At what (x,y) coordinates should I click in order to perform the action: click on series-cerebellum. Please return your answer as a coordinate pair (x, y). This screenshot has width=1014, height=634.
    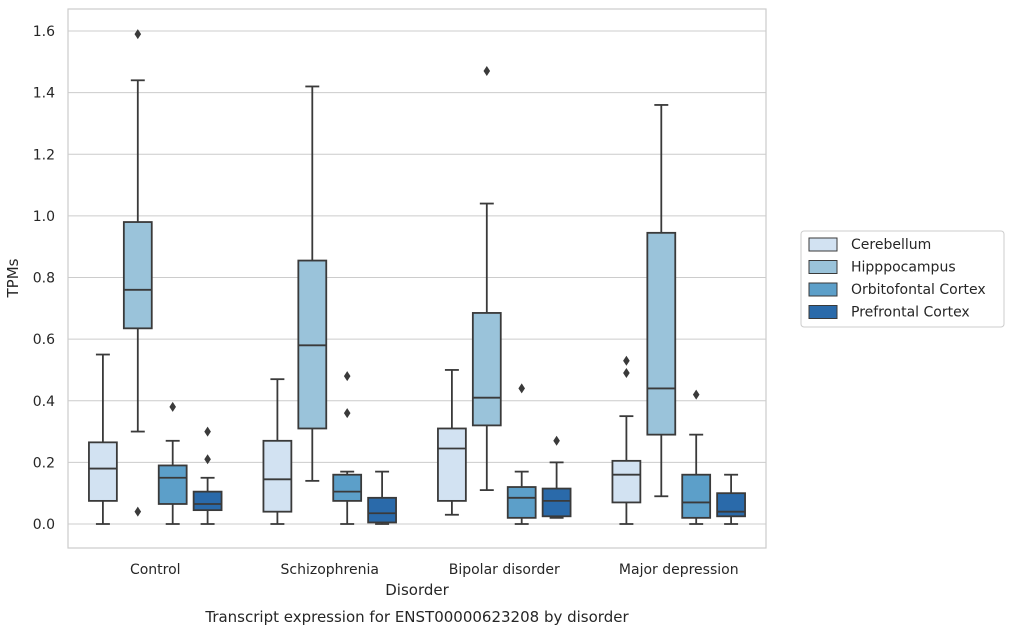
    Looking at the image, I should click on (365, 439).